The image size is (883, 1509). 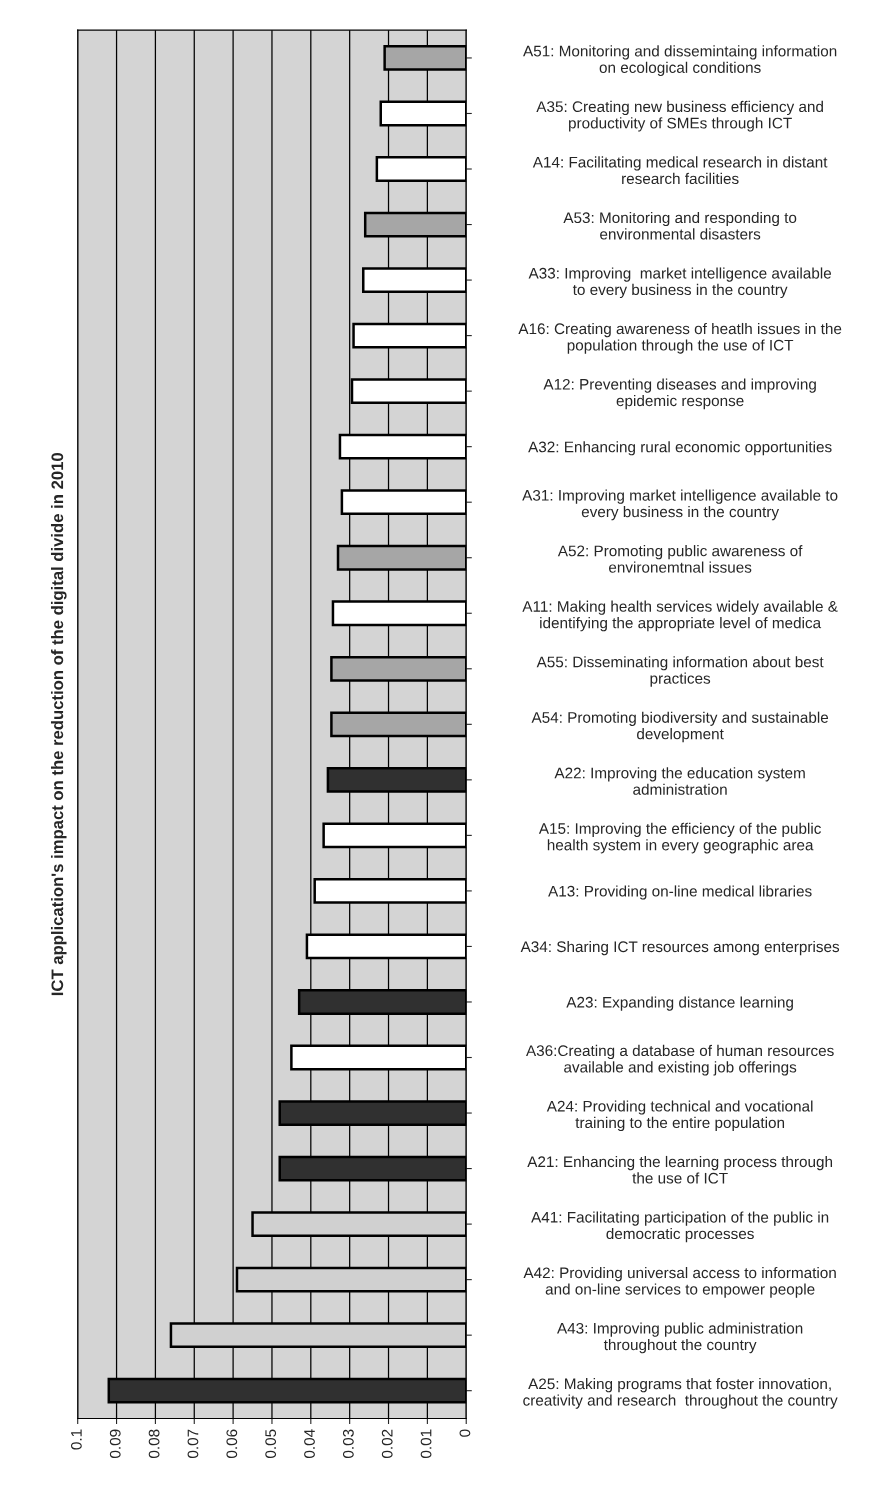 What do you see at coordinates (679, 394) in the screenshot?
I see `y-tick-label: A12: Preventing diseases and improving epidemic response` at bounding box center [679, 394].